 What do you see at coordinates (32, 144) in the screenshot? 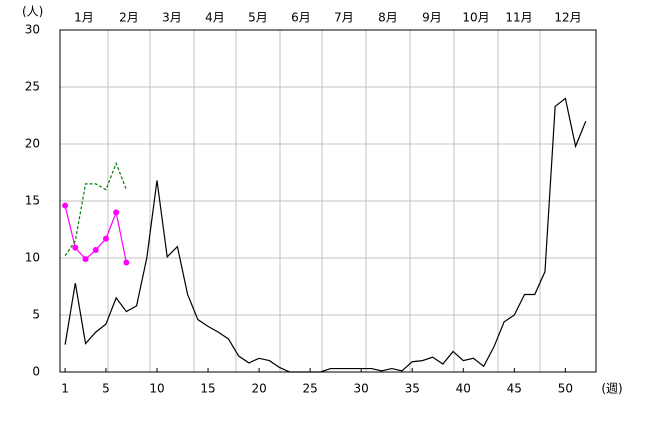
I see `y-tick-label: 20` at bounding box center [32, 144].